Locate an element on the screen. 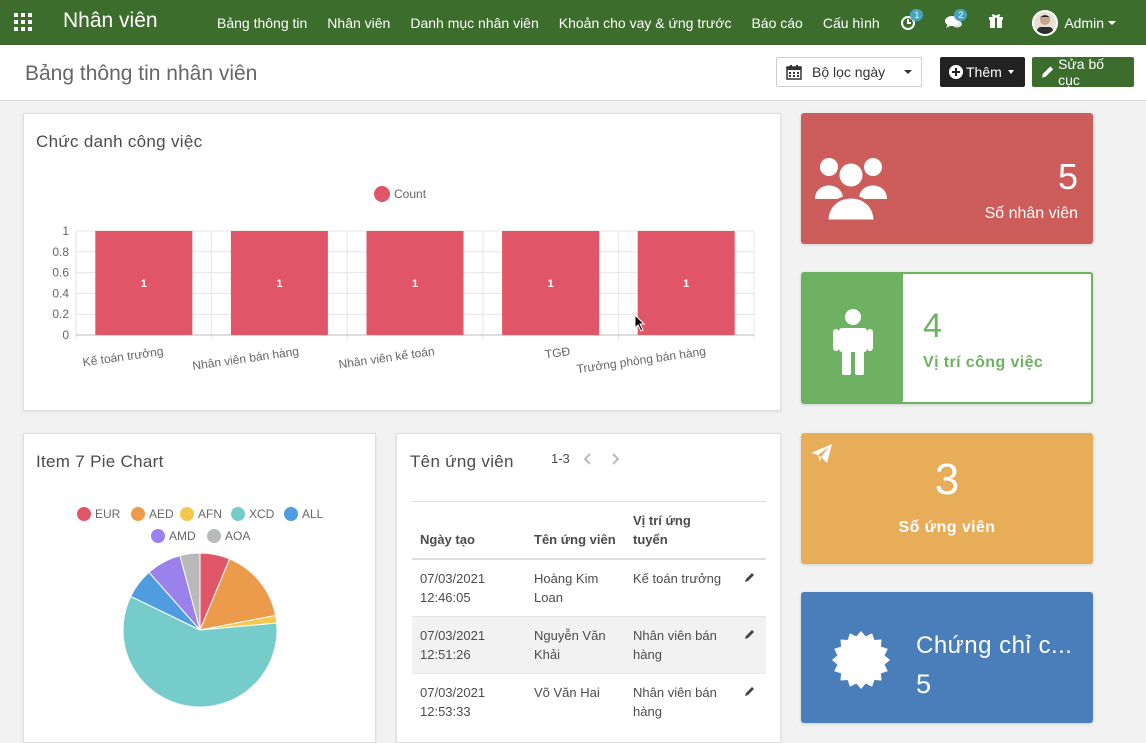 The image size is (1146, 743). legend-item: AED is located at coordinates (152, 514).